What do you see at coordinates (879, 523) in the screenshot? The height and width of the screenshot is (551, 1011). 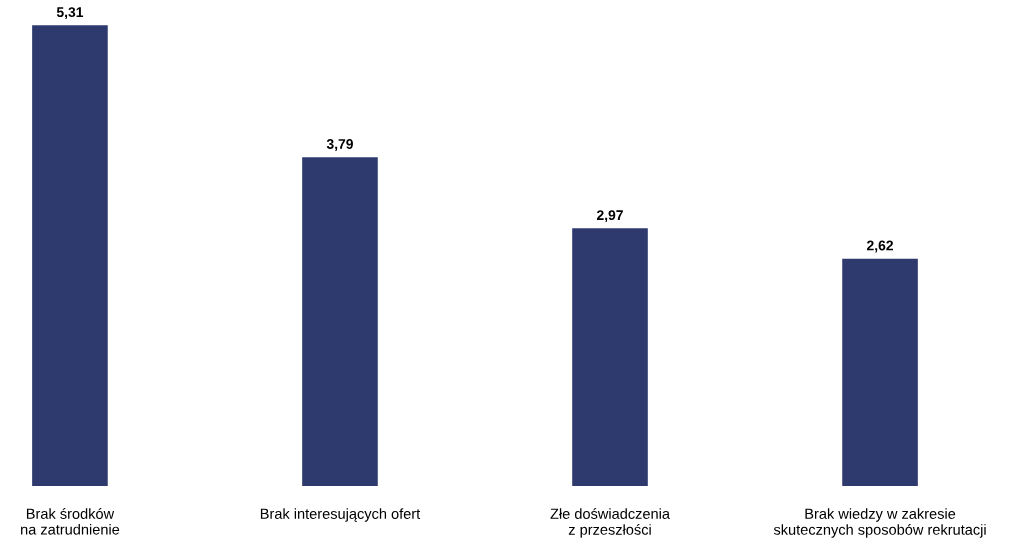 I see `x-tick-label: Brak wiedzy w zakresie skutecznych sposobów rekrutacji` at bounding box center [879, 523].